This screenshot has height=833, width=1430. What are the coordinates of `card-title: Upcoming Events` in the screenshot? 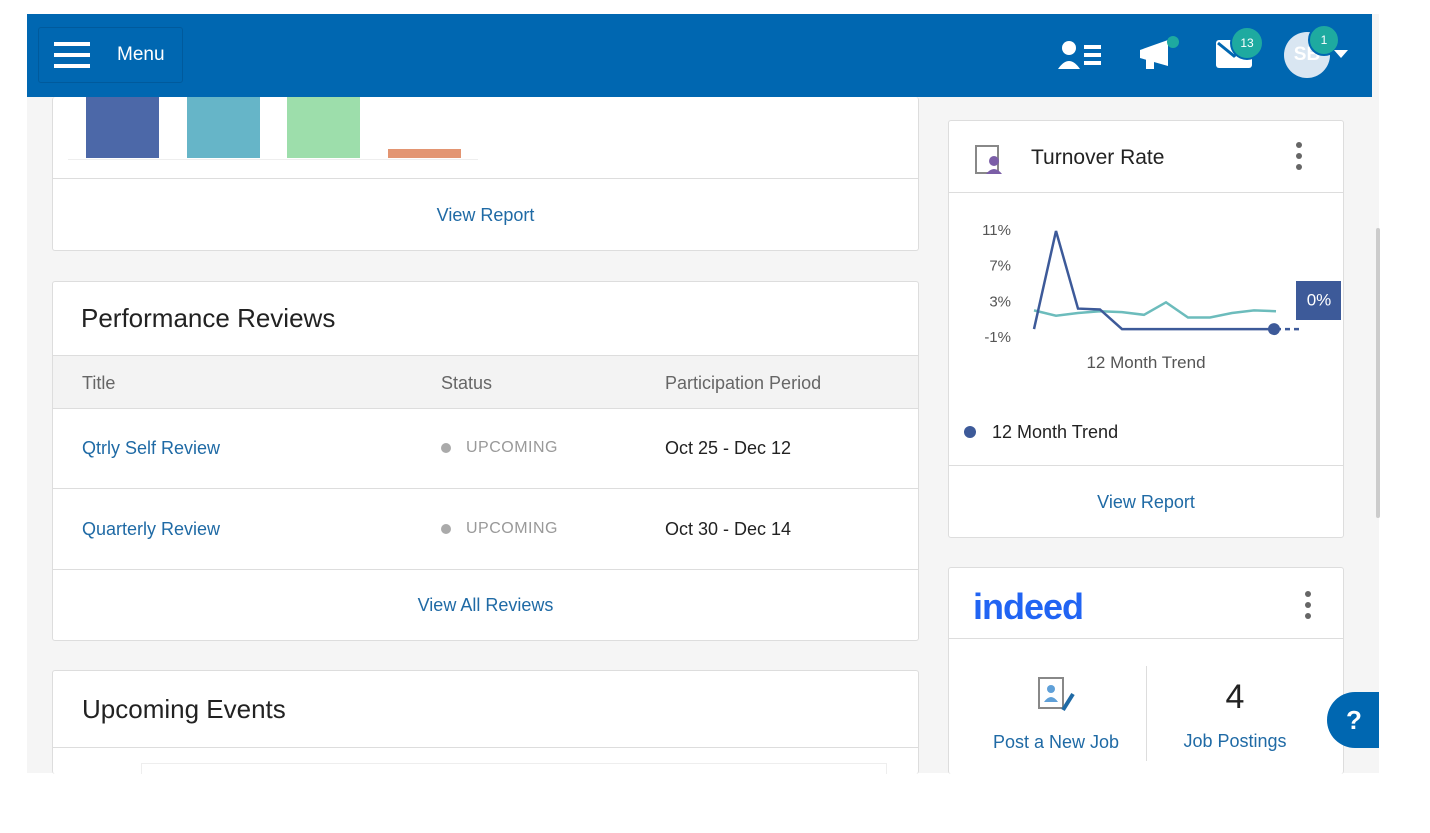 It's located at (184, 709).